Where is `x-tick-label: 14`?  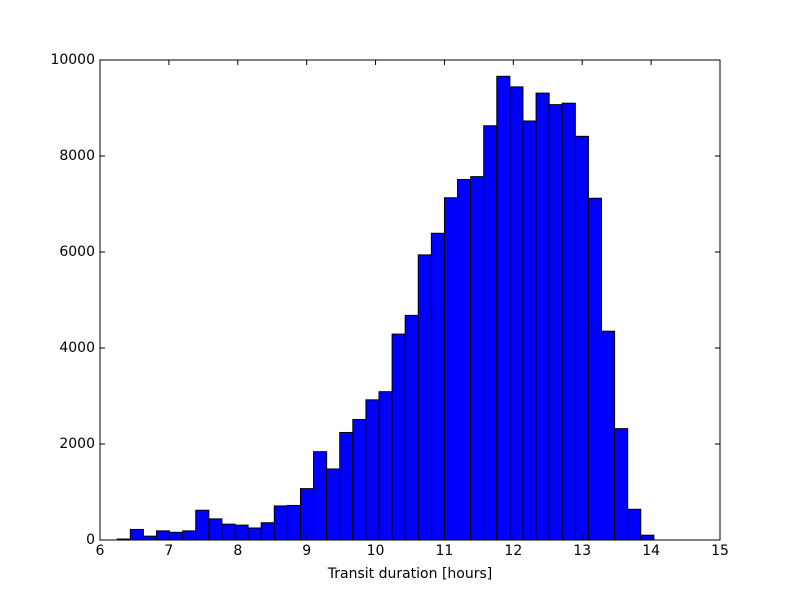
x-tick-label: 14 is located at coordinates (651, 551).